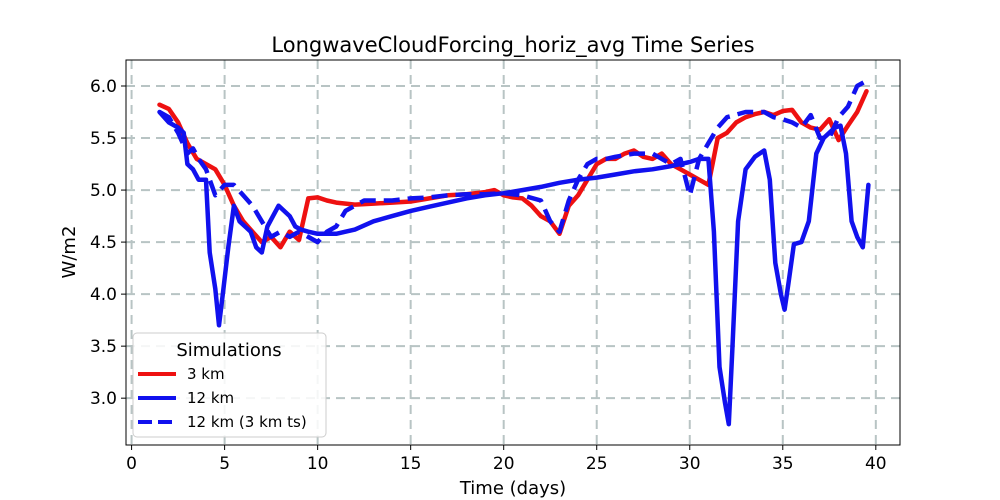 The width and height of the screenshot is (1000, 500). I want to click on legend-label-3km: 3 km, so click(206, 374).